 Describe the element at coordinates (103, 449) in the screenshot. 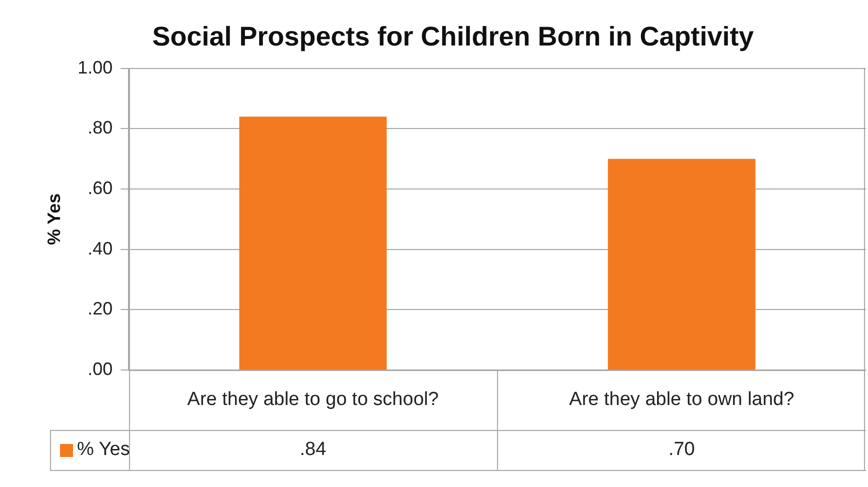

I see `legend-label: % Yes` at that location.